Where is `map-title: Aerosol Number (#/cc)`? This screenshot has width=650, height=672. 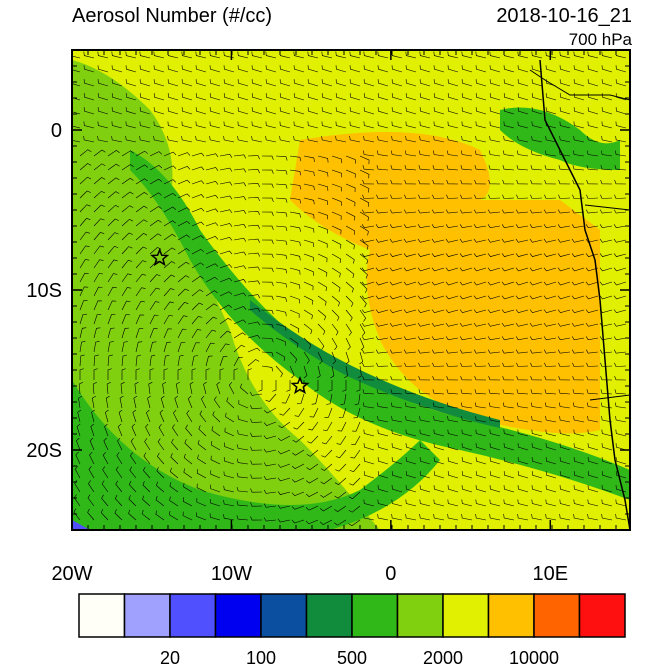 map-title: Aerosol Number (#/cc) is located at coordinates (172, 16).